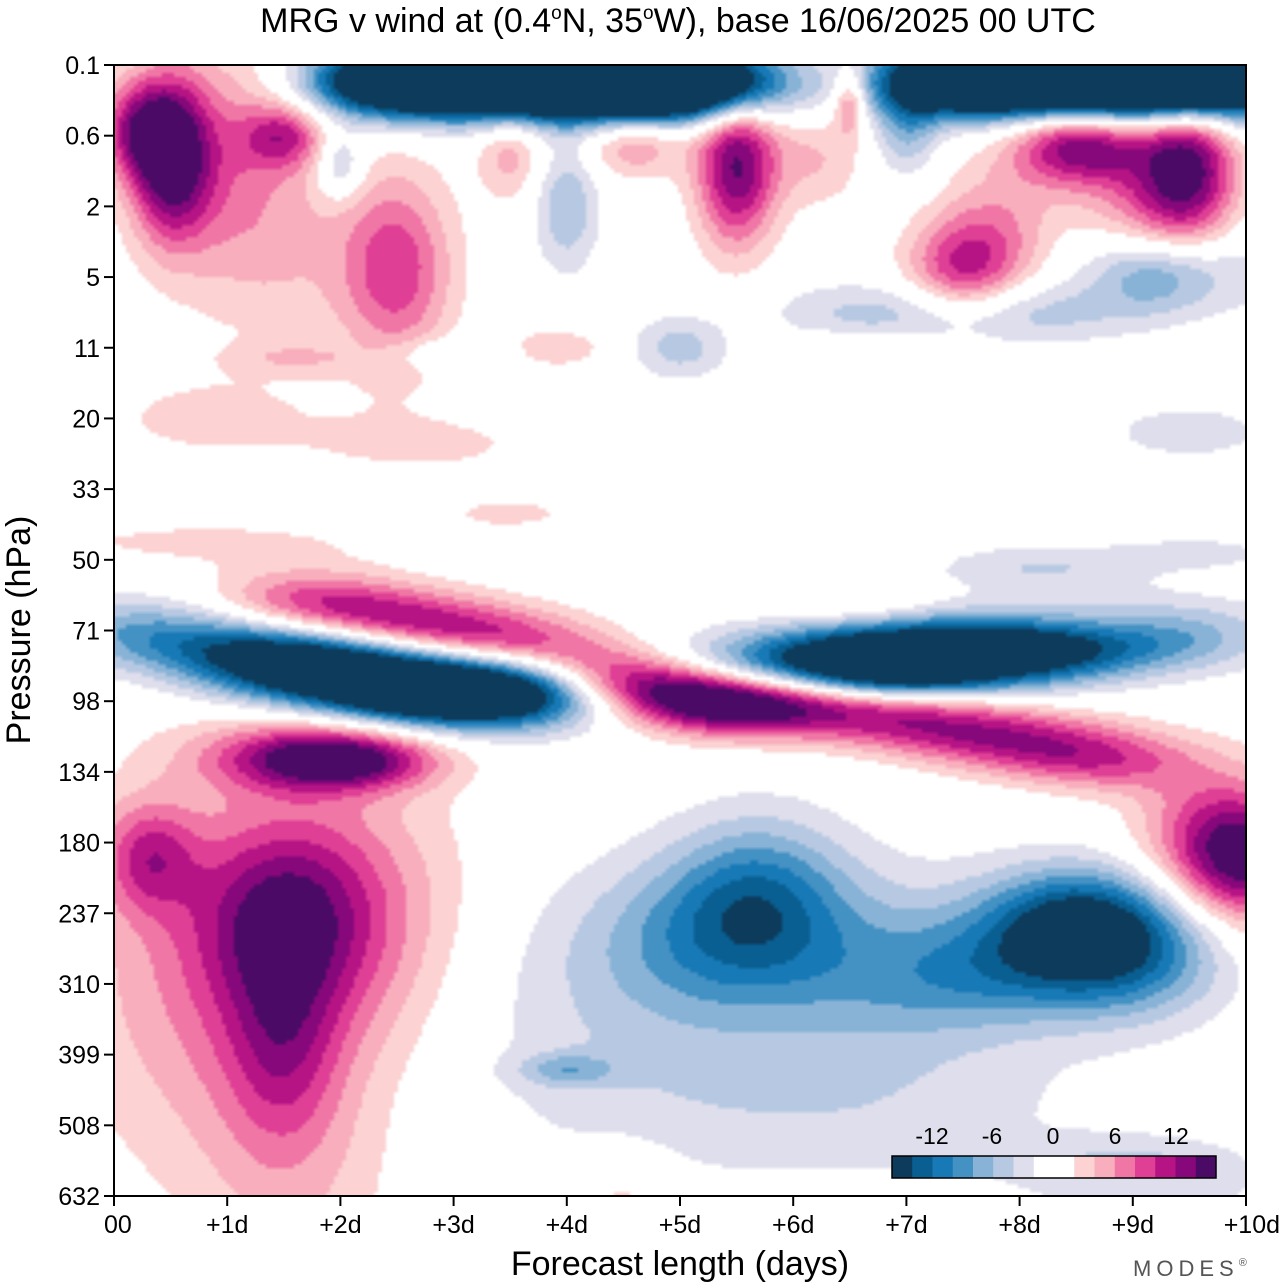 Image resolution: width=1280 pixels, height=1286 pixels. I want to click on x-tick-label: +2d, so click(340, 1225).